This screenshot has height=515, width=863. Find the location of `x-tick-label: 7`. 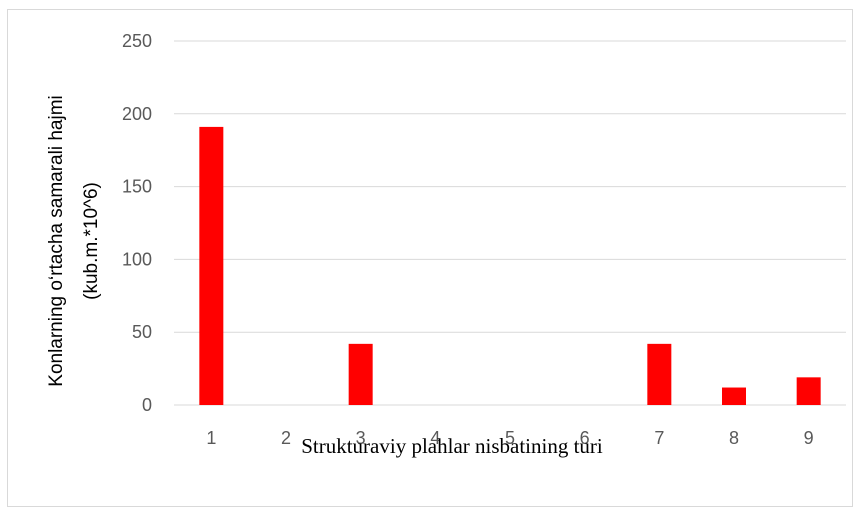

x-tick-label: 7 is located at coordinates (659, 438).